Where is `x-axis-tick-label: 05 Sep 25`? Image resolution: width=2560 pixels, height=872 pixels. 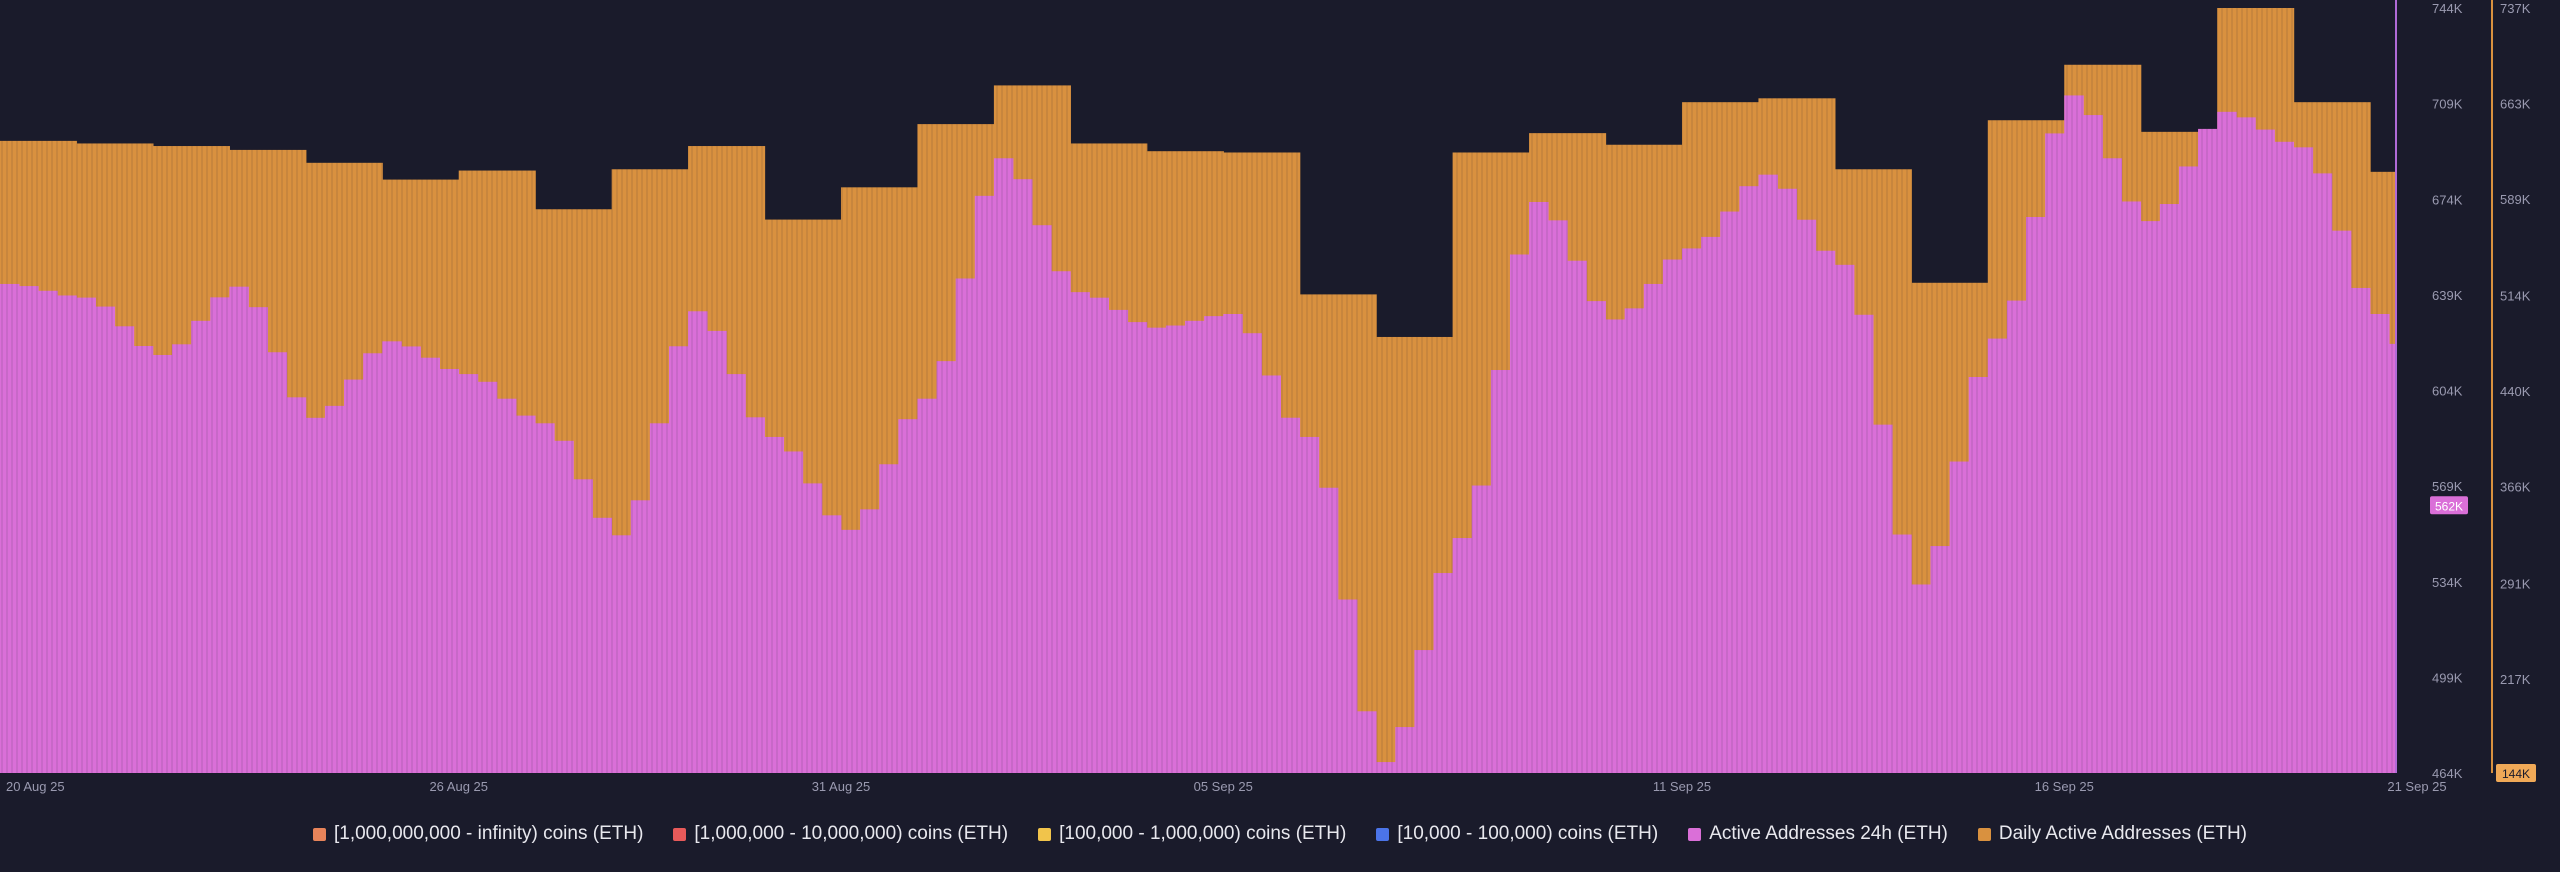
x-axis-tick-label: 05 Sep 25 is located at coordinates (1223, 786).